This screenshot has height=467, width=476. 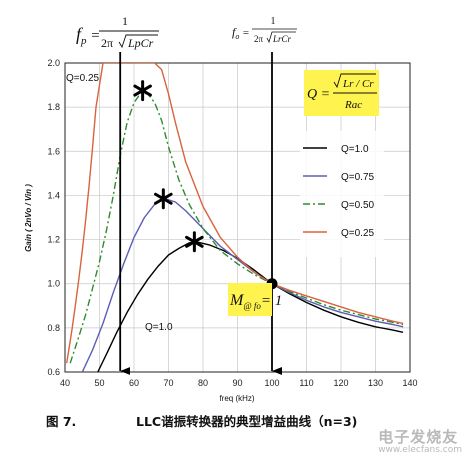 I want to click on y-tick-label: 1.6, so click(x=53, y=151).